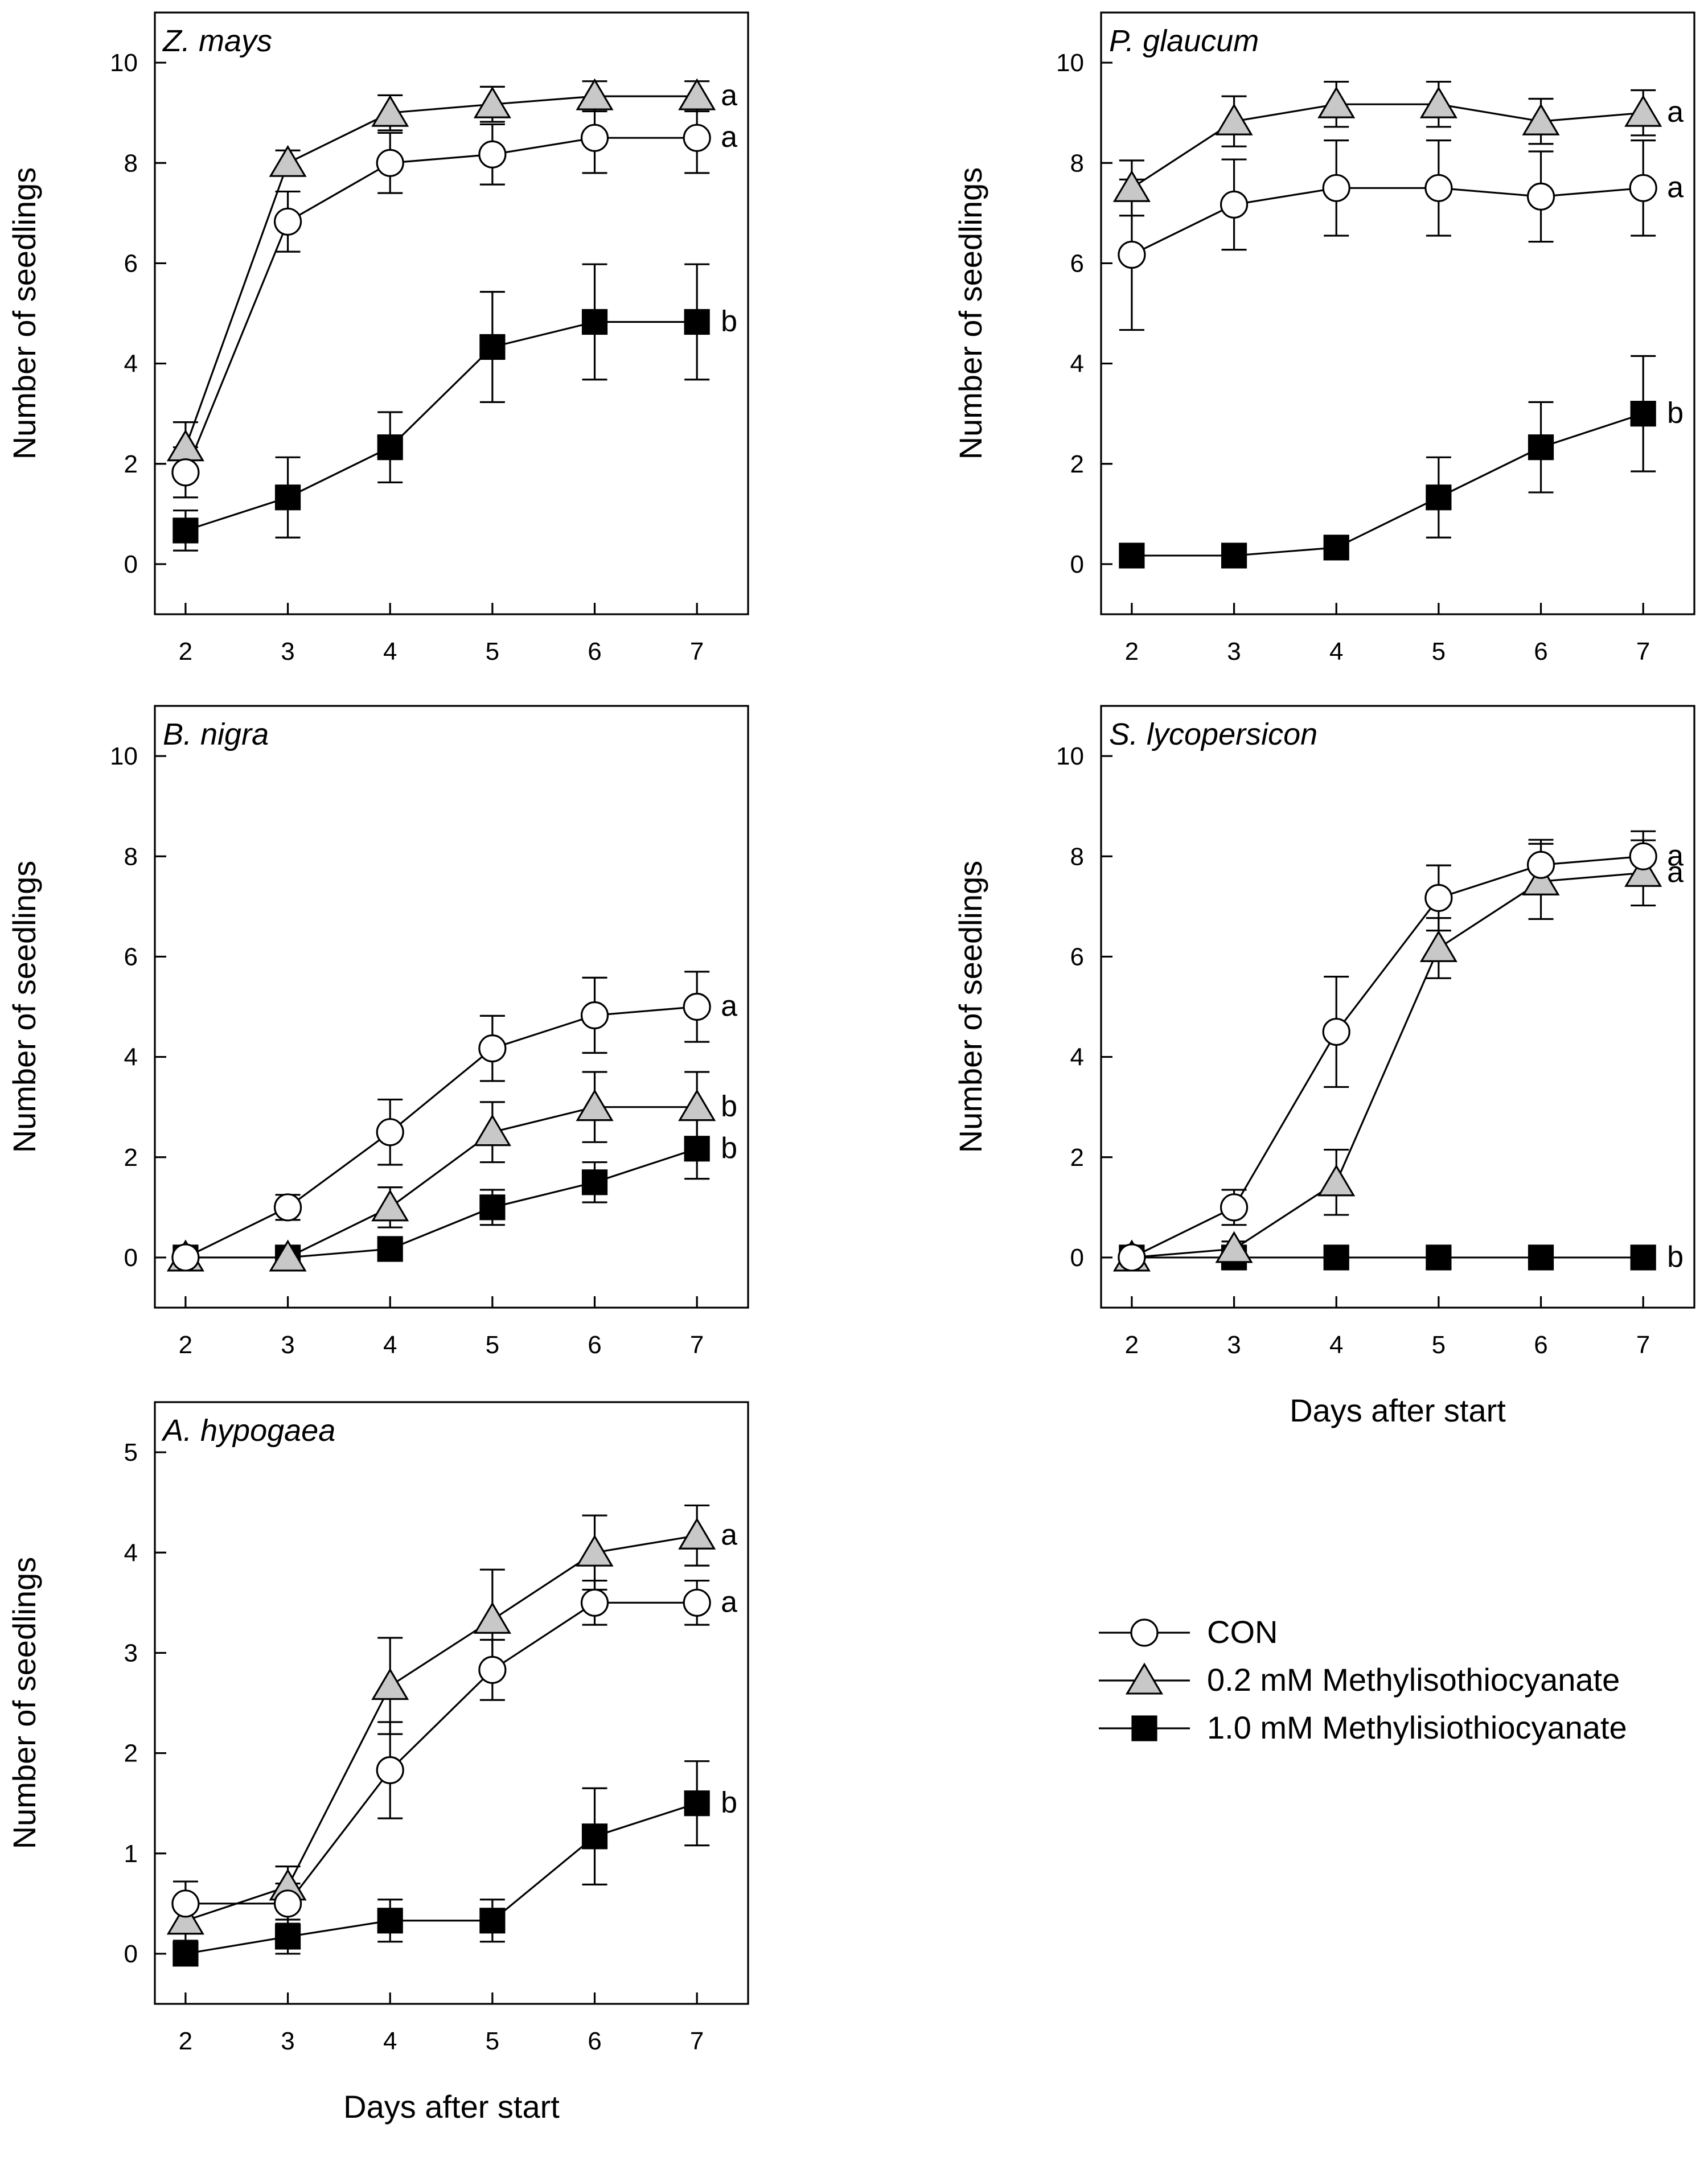 This screenshot has width=1708, height=2157. I want to click on x-tick-label: 7, so click(697, 651).